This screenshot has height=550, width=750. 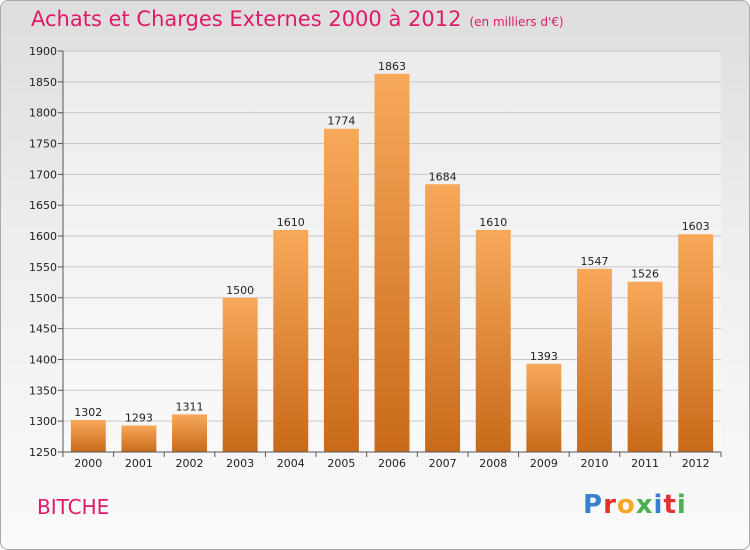 What do you see at coordinates (493, 222) in the screenshot?
I see `data-label-2008: 1610` at bounding box center [493, 222].